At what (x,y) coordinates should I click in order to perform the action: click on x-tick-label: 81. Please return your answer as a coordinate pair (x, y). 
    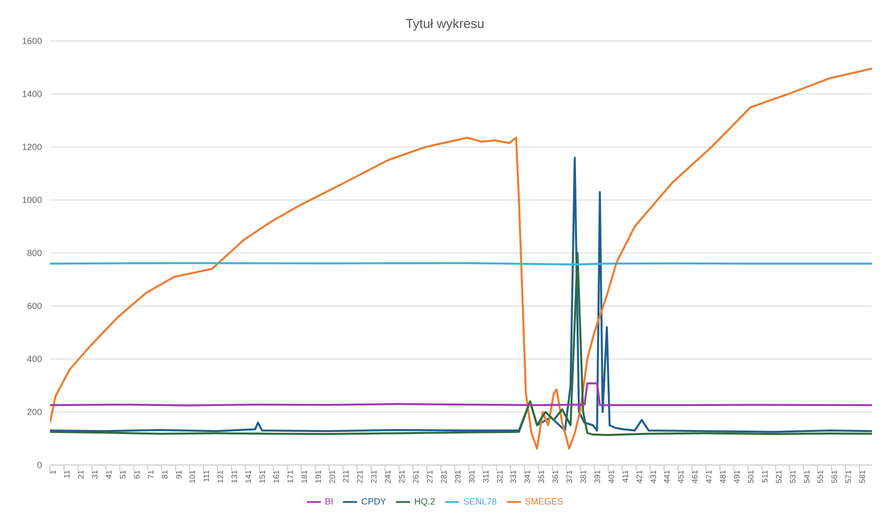
    Looking at the image, I should click on (165, 474).